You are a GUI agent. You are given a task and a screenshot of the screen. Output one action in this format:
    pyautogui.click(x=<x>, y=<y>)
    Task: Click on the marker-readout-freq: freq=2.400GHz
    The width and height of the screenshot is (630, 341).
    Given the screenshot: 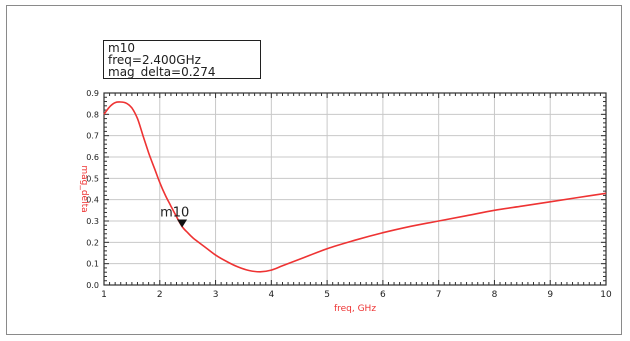 What is the action you would take?
    pyautogui.click(x=154, y=60)
    